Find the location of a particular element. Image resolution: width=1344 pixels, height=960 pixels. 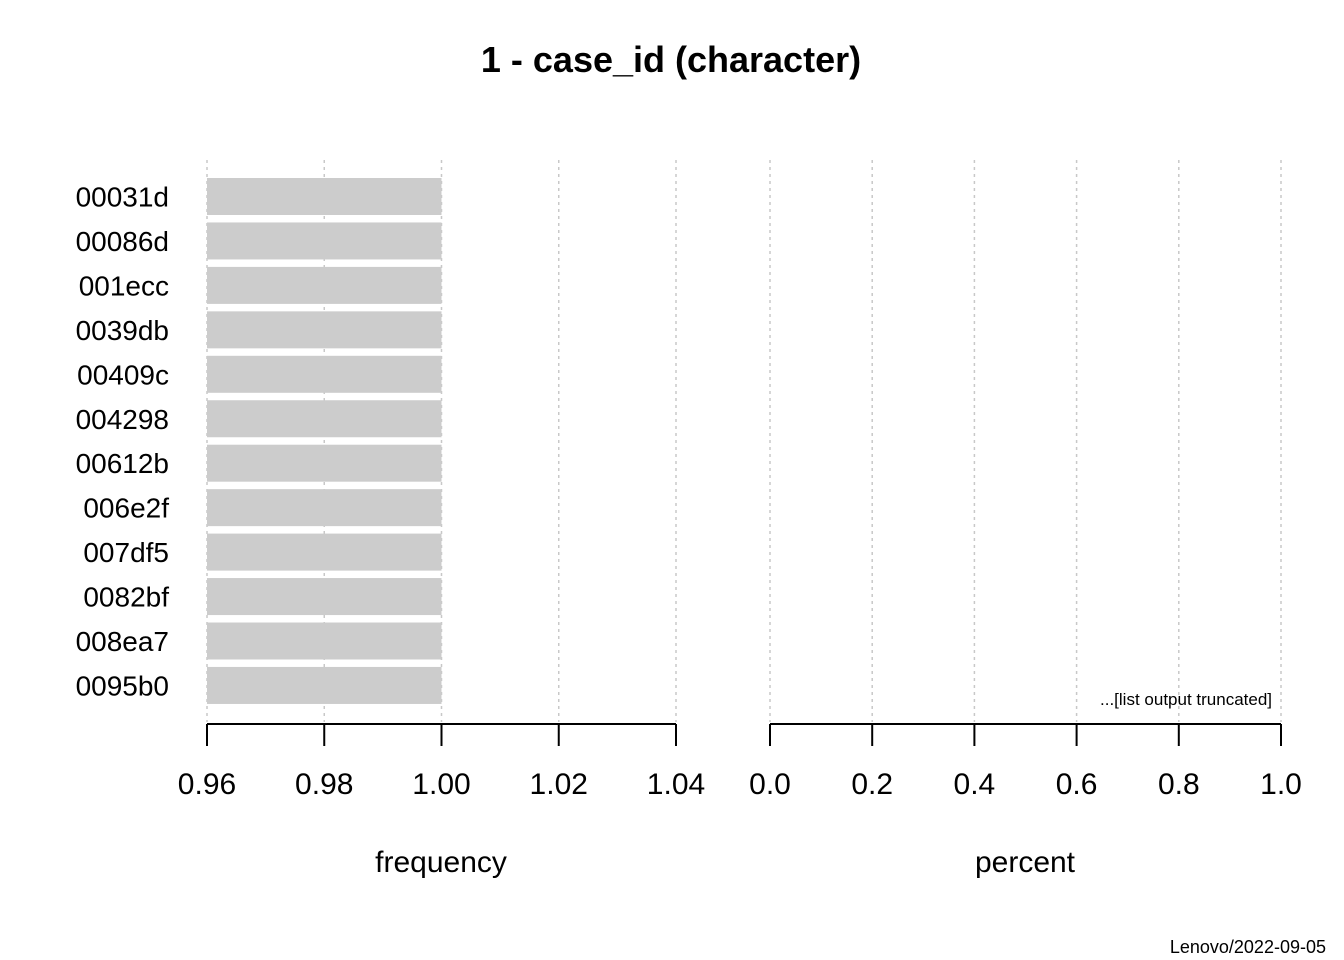

category-label: 007df5 is located at coordinates (126, 552).